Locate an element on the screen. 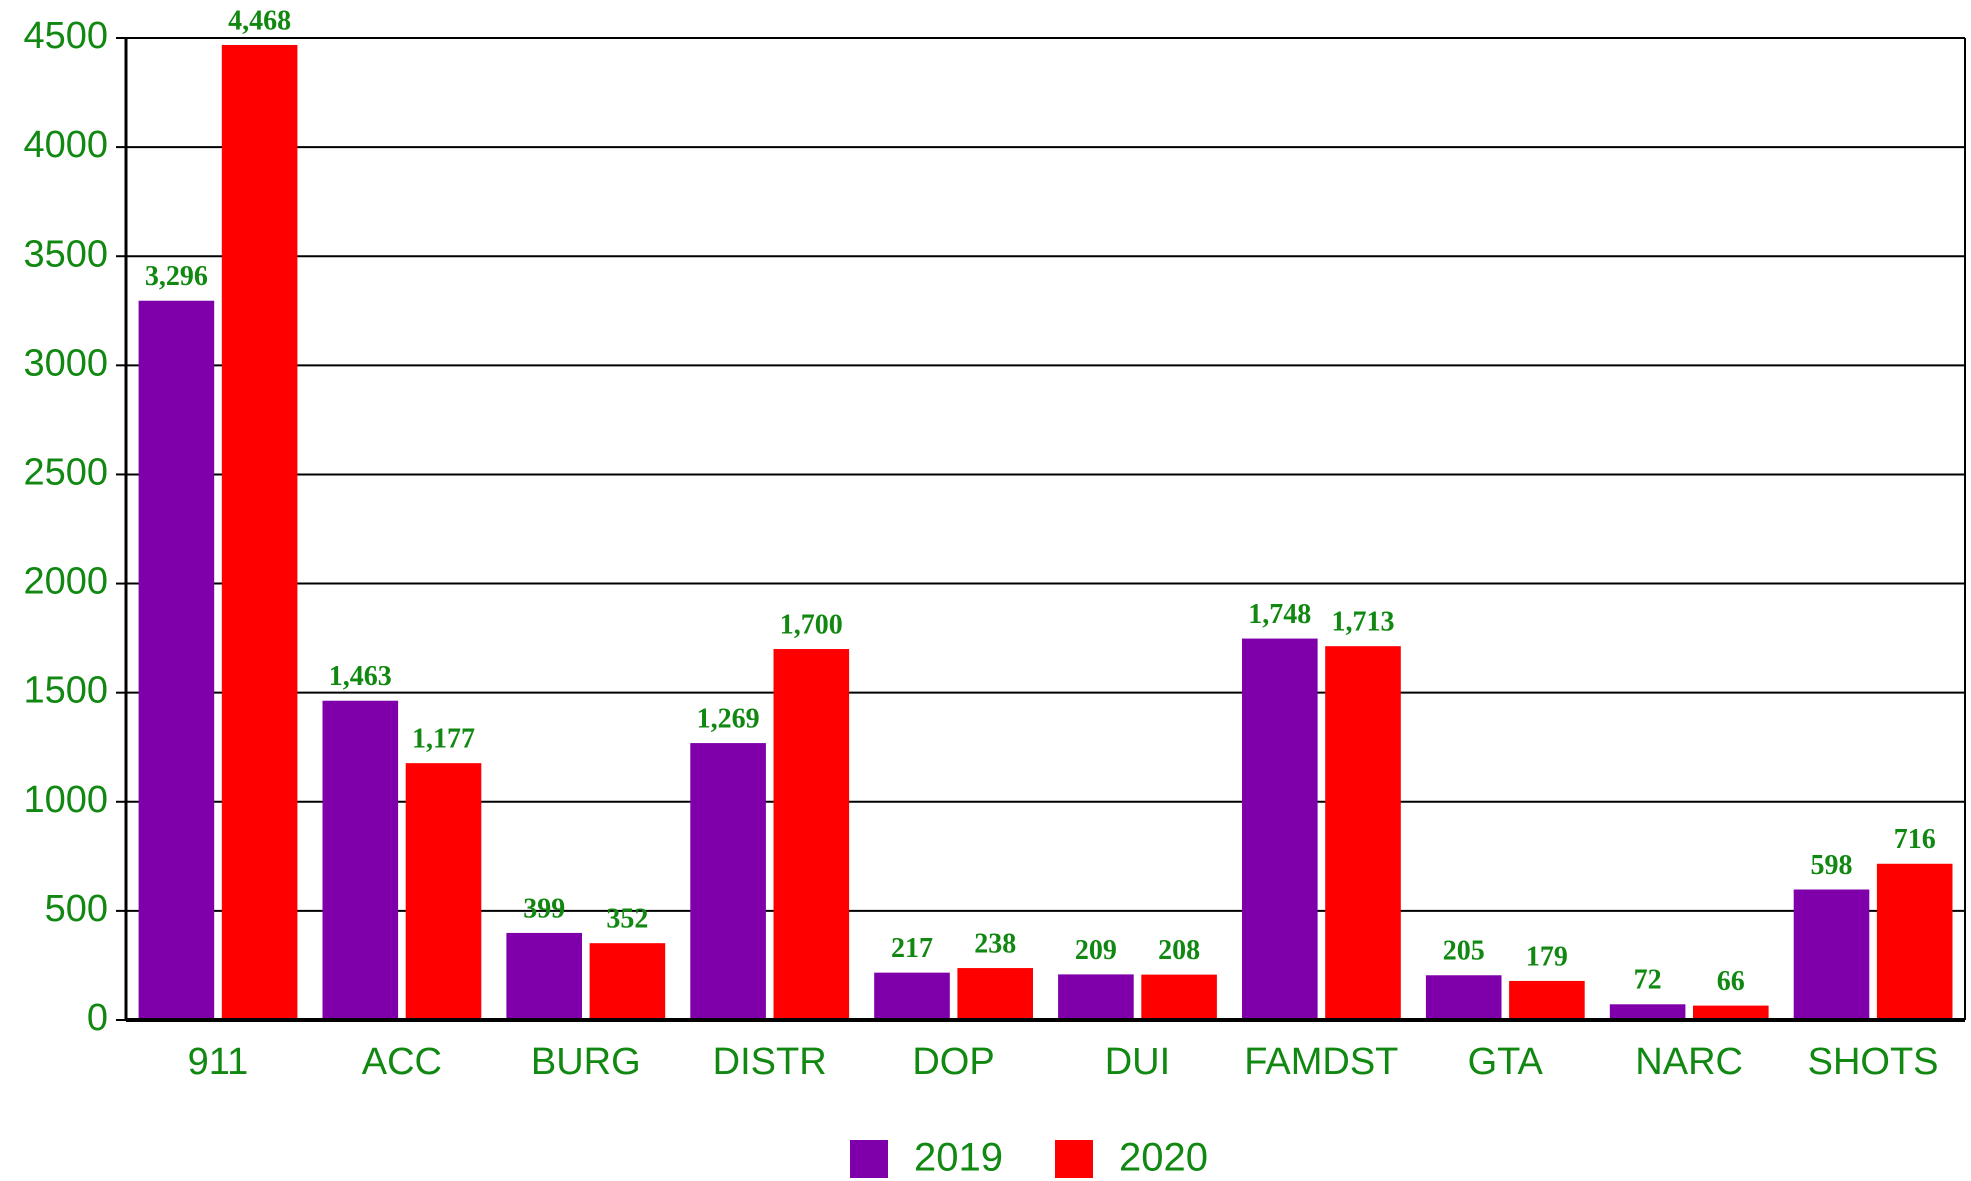 The height and width of the screenshot is (1181, 1971). x-tick-label: BURG is located at coordinates (586, 1062).